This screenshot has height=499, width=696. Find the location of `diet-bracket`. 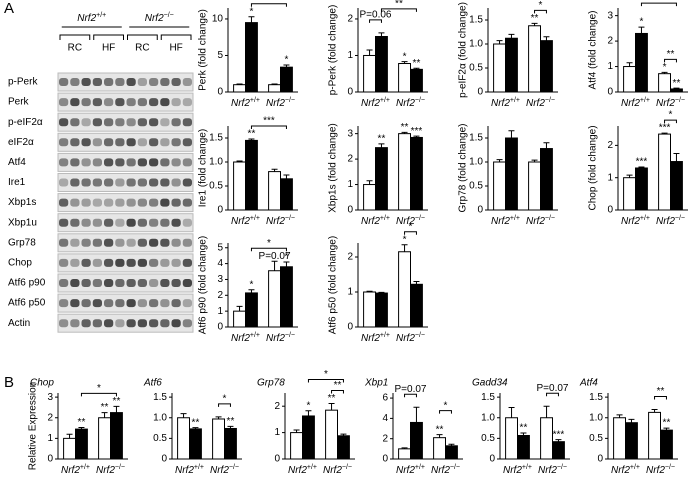

diet-bracket is located at coordinates (108, 37).